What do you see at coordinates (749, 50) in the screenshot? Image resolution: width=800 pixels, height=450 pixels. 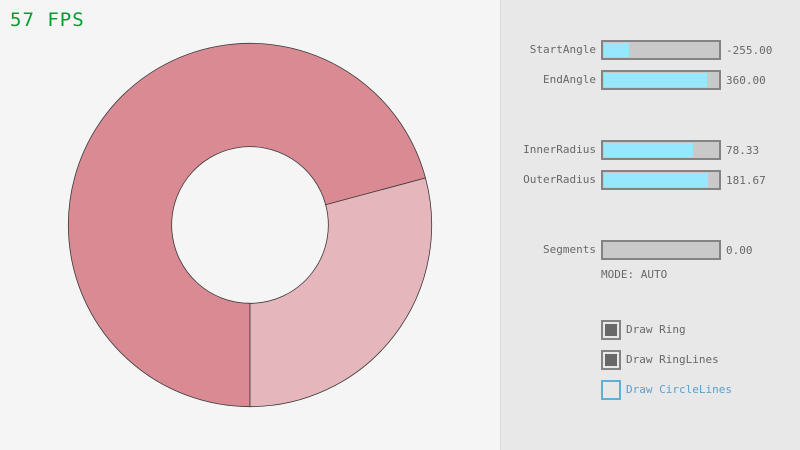 I see `slider-value: -255.00` at bounding box center [749, 50].